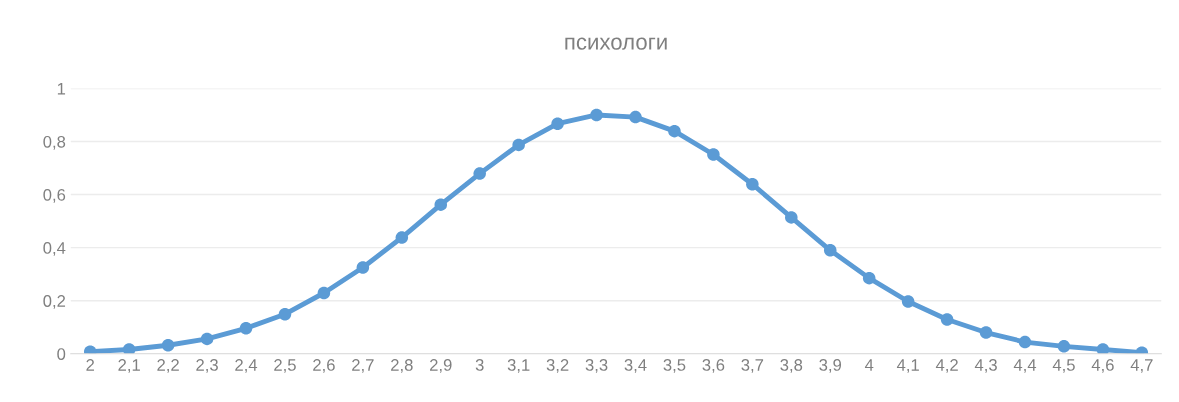  Describe the element at coordinates (363, 366) in the screenshot. I see `x-tick-label: 2,7` at that location.